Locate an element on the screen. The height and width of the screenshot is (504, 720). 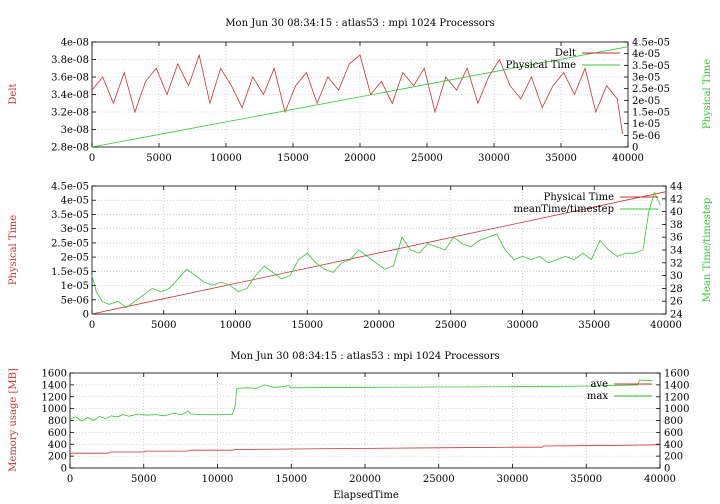
chart1-legend-label-delt: Delt is located at coordinates (565, 53).